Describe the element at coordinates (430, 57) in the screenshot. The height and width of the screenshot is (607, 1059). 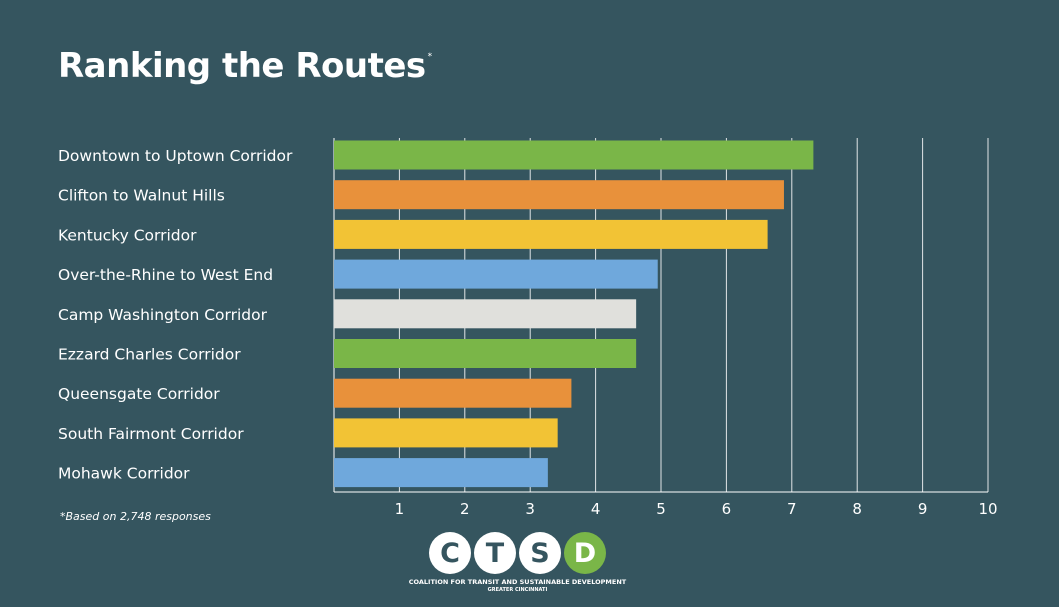
I see `title-footnote-mark: *` at that location.